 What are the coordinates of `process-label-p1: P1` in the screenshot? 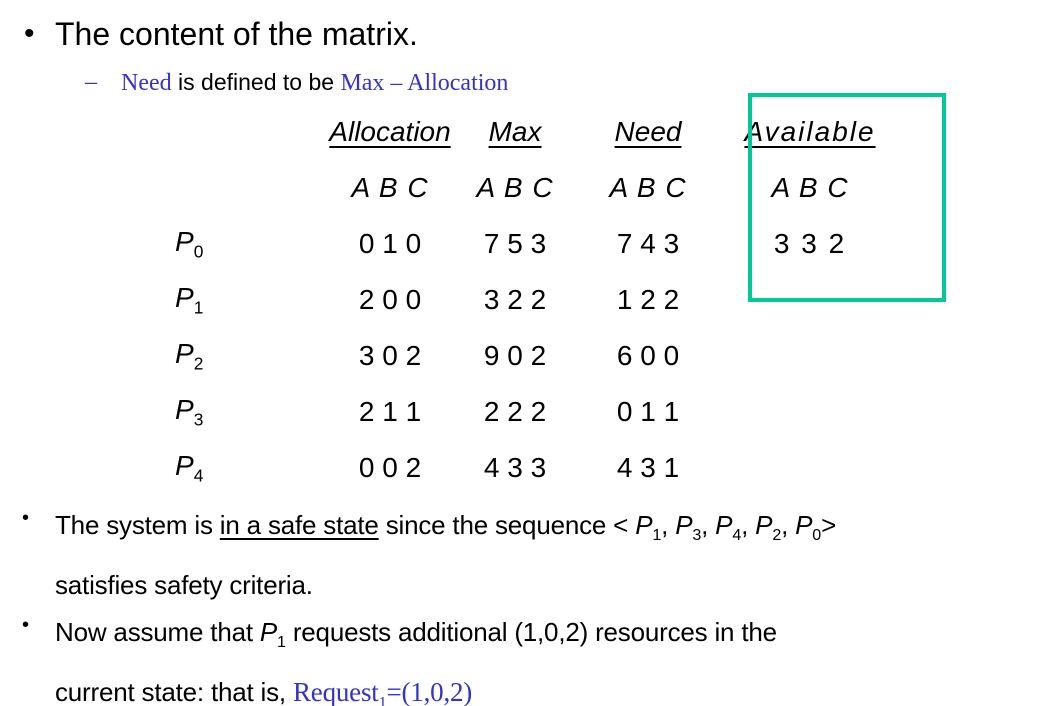 It's located at (189, 299).